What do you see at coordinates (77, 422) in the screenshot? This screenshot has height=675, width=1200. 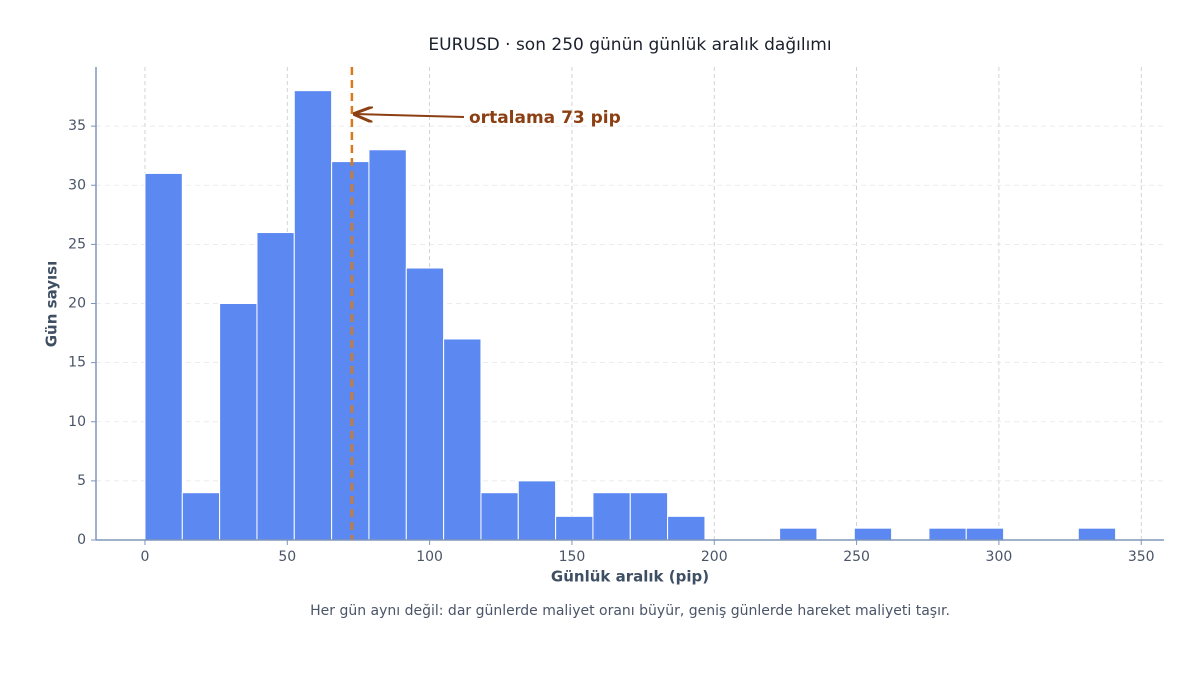 I see `y-tick-label: 10` at bounding box center [77, 422].